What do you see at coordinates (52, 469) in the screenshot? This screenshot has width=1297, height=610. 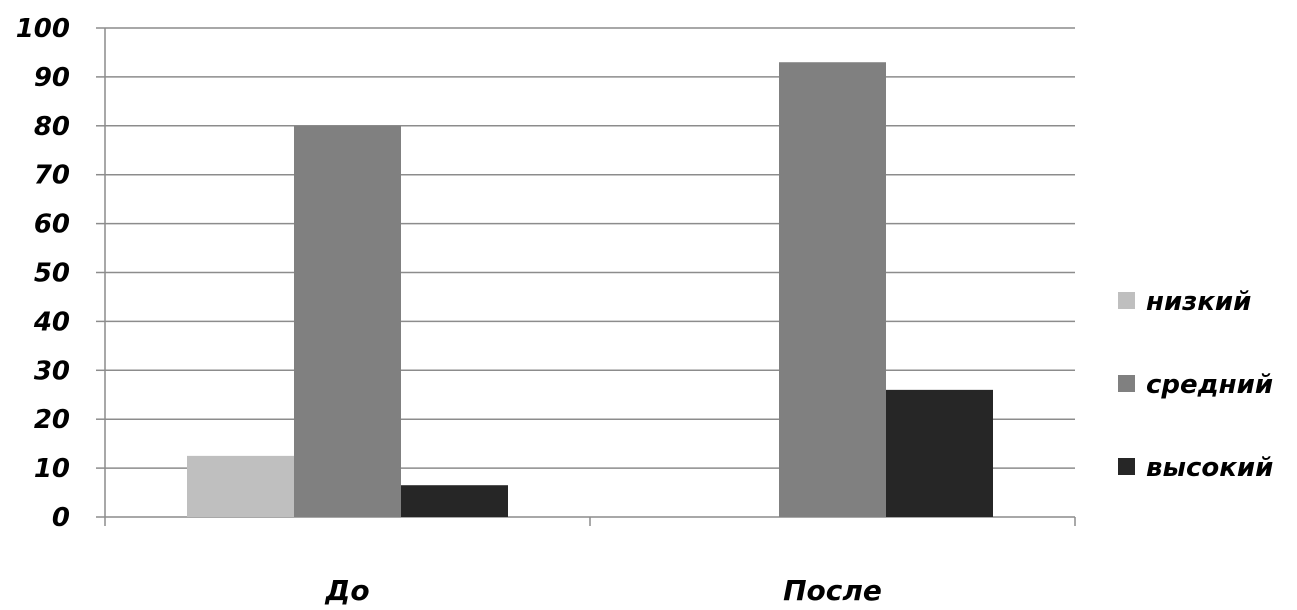 I see `y-tick-label: 10` at bounding box center [52, 469].